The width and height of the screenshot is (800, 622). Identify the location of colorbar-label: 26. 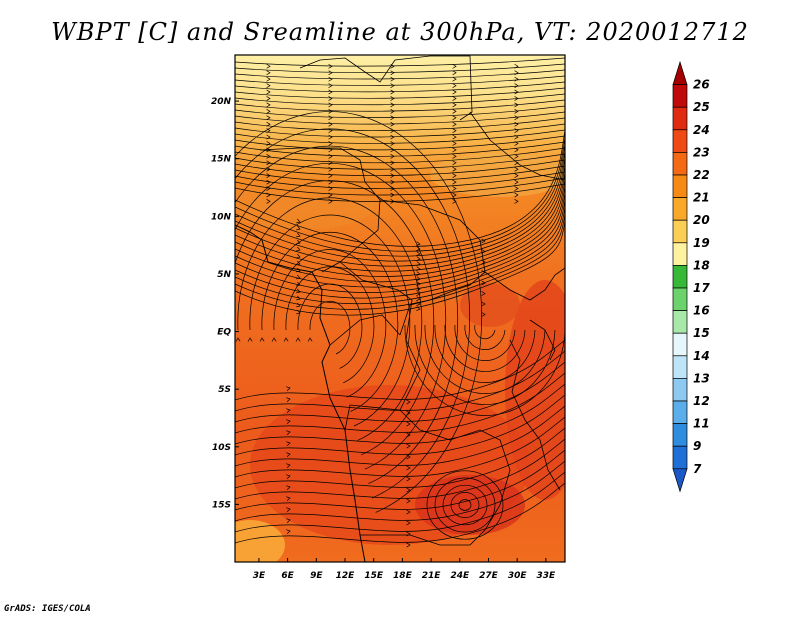
(701, 85).